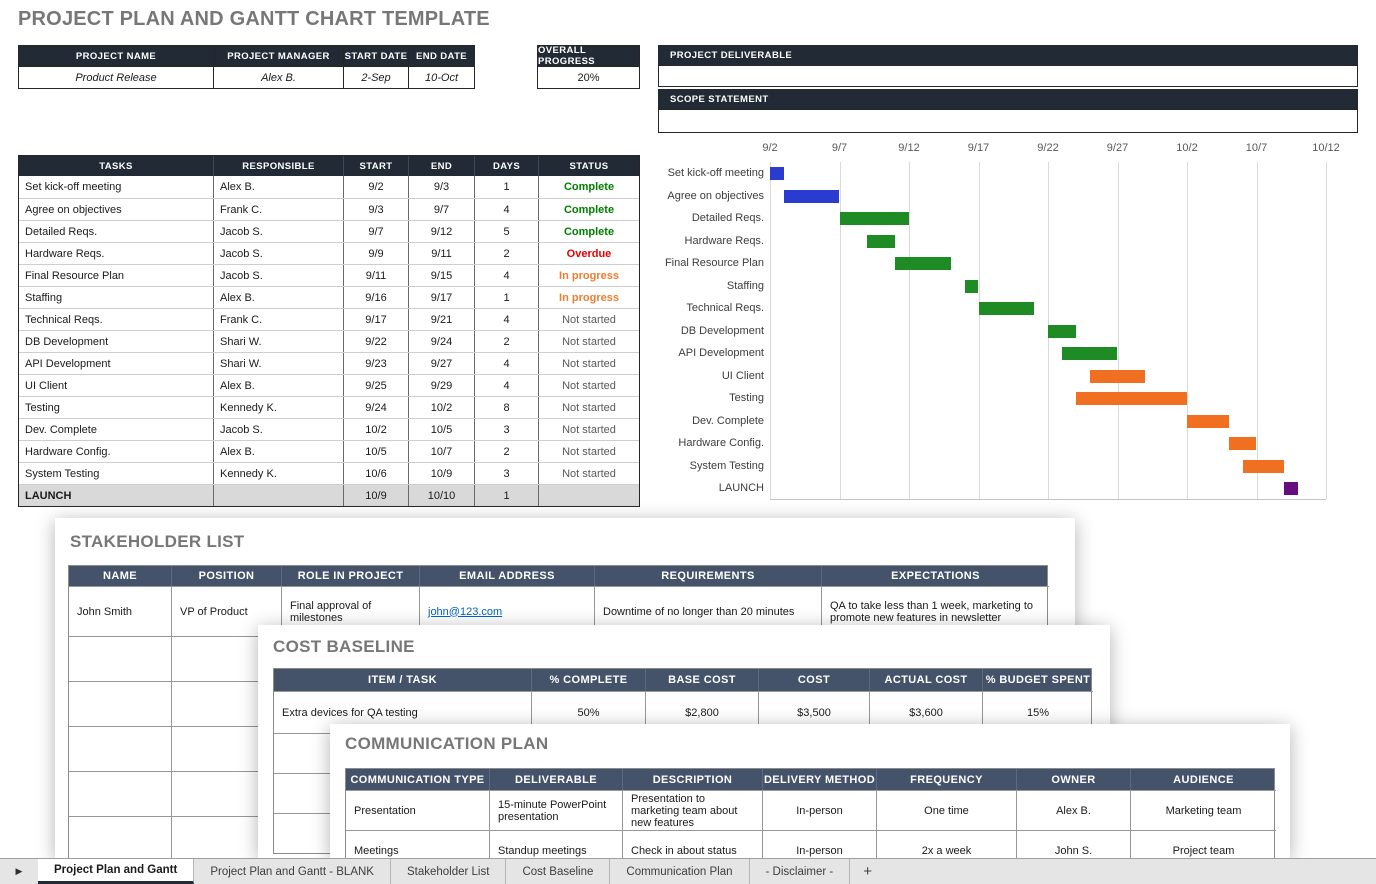  I want to click on task-name-cell: Set kick-off meeting, so click(73, 187).